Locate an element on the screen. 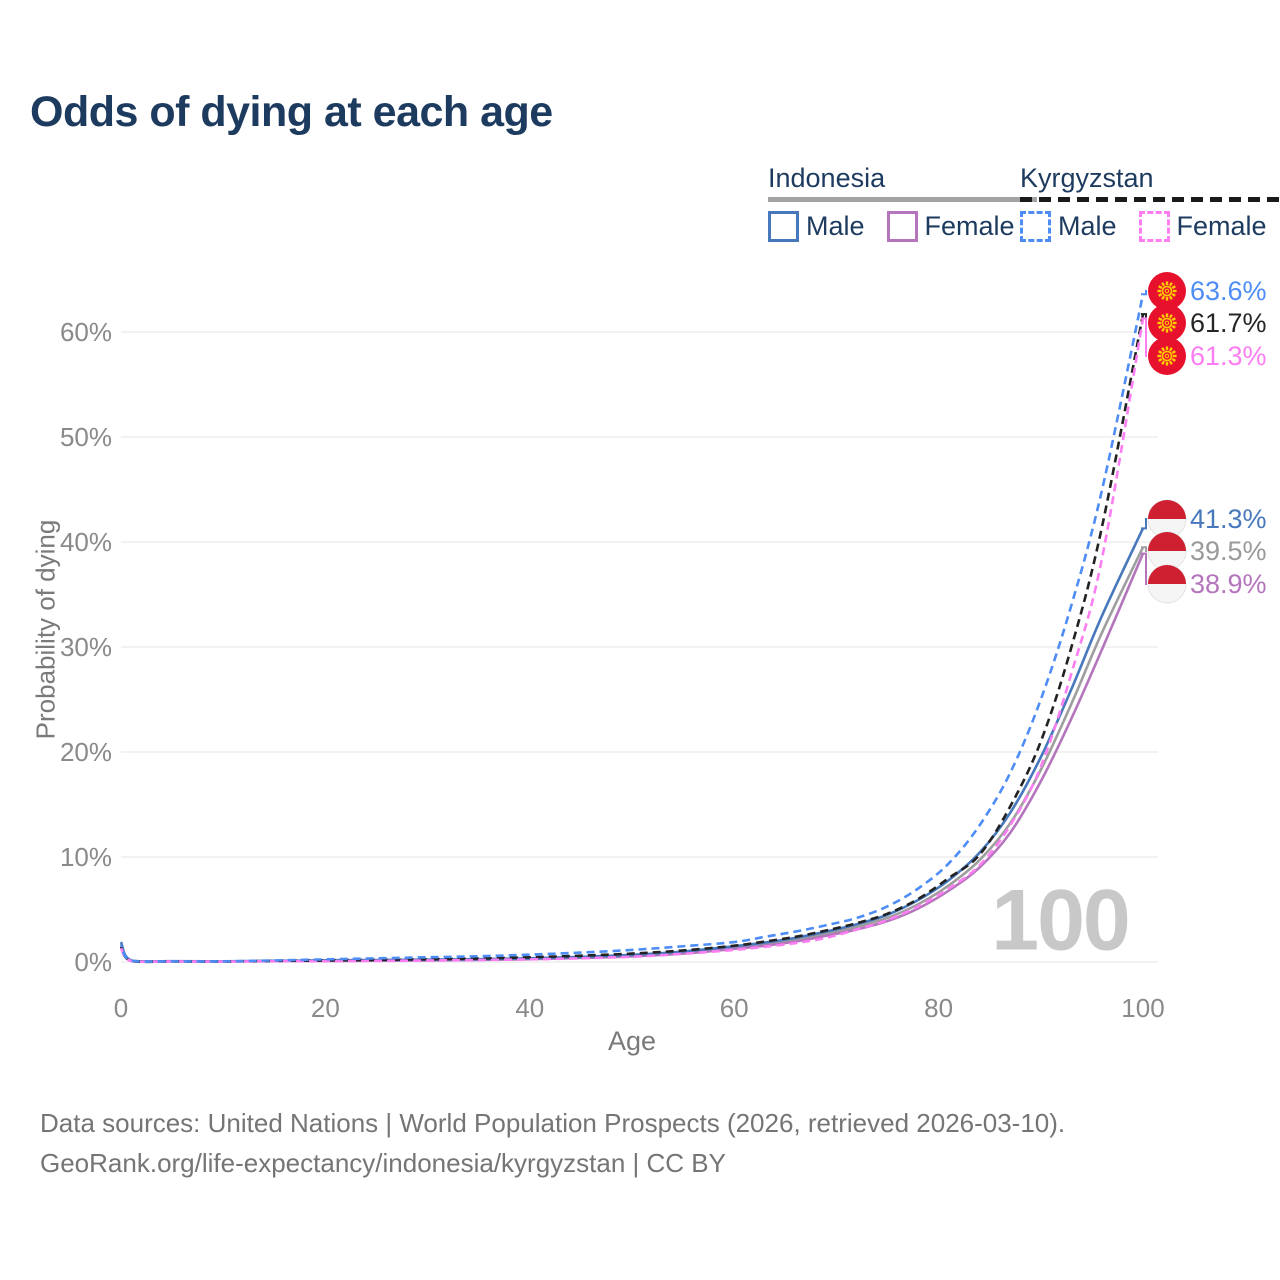  x-tick-60: 60 is located at coordinates (734, 1008).